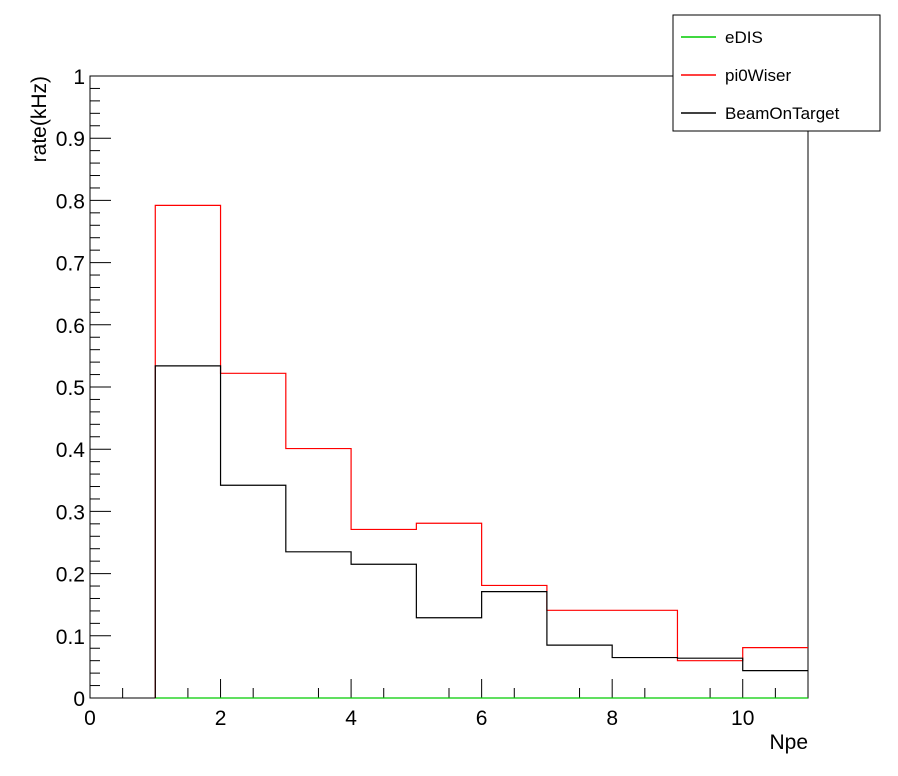 The width and height of the screenshot is (898, 776). What do you see at coordinates (70, 388) in the screenshot?
I see `y-tick-label: 0.5` at bounding box center [70, 388].